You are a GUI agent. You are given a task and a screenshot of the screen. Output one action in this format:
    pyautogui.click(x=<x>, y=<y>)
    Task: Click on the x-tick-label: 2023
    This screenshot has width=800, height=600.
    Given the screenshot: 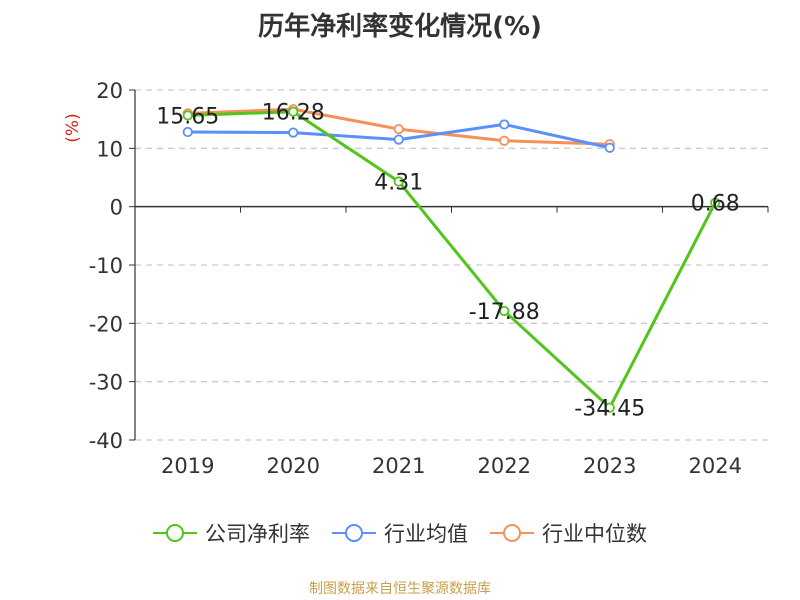 What is the action you would take?
    pyautogui.click(x=609, y=466)
    